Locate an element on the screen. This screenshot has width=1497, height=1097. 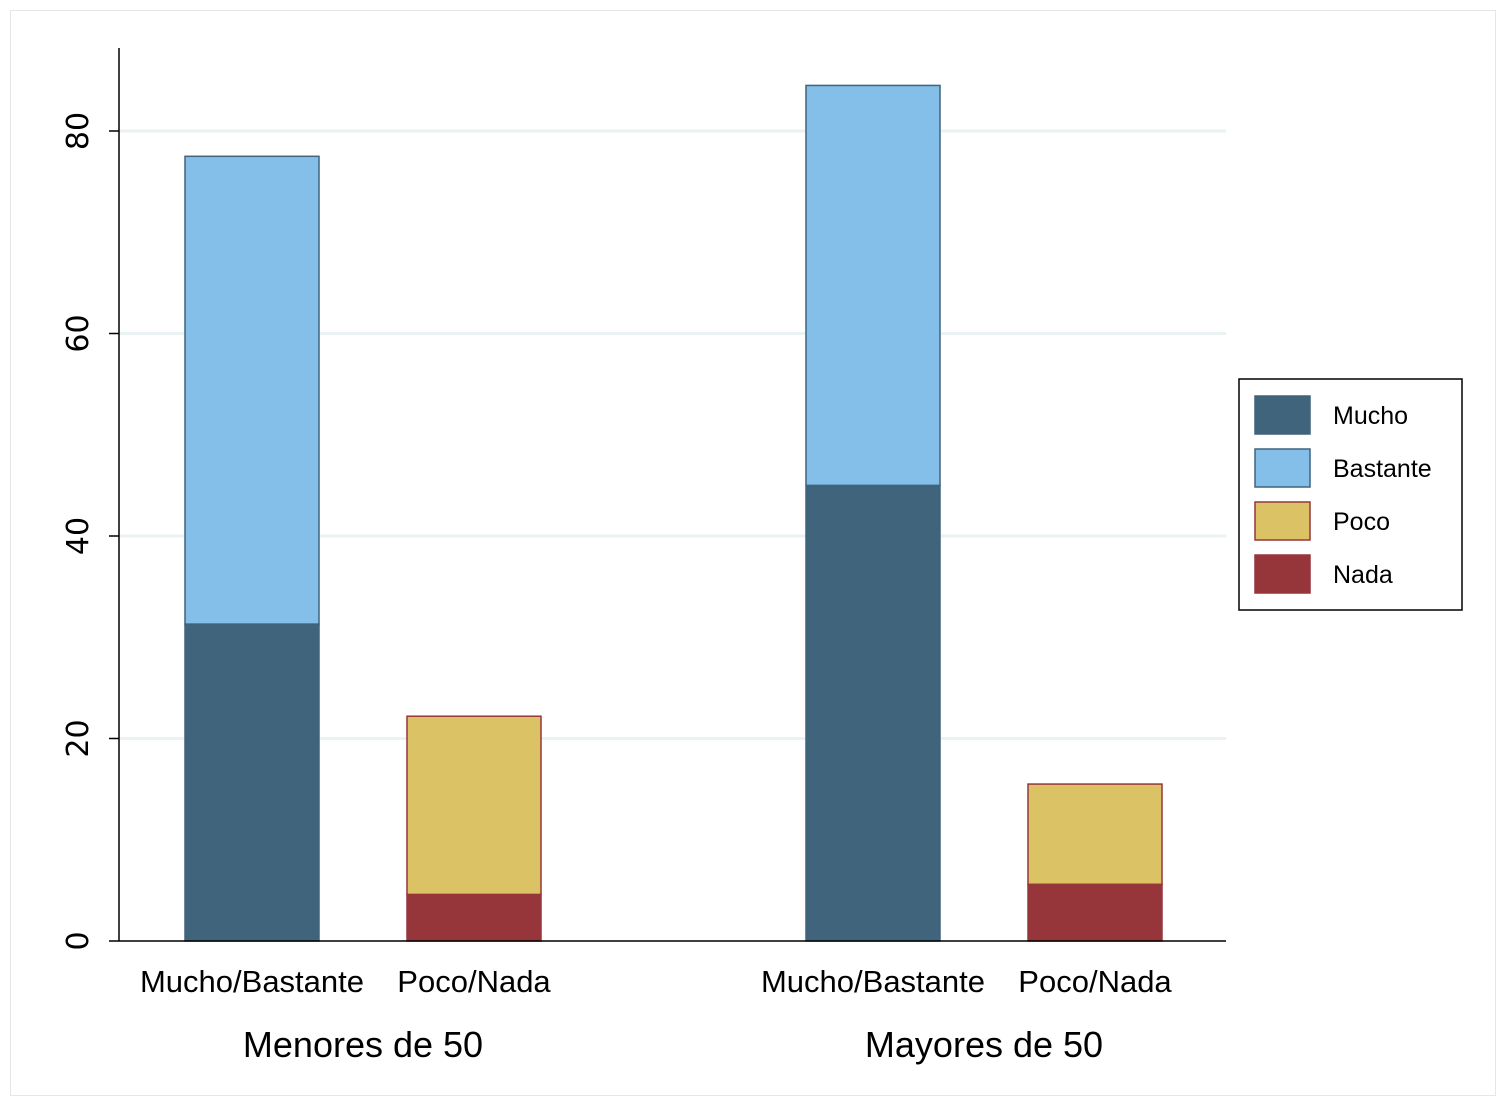
legend-label-nada: Nada is located at coordinates (1363, 575).